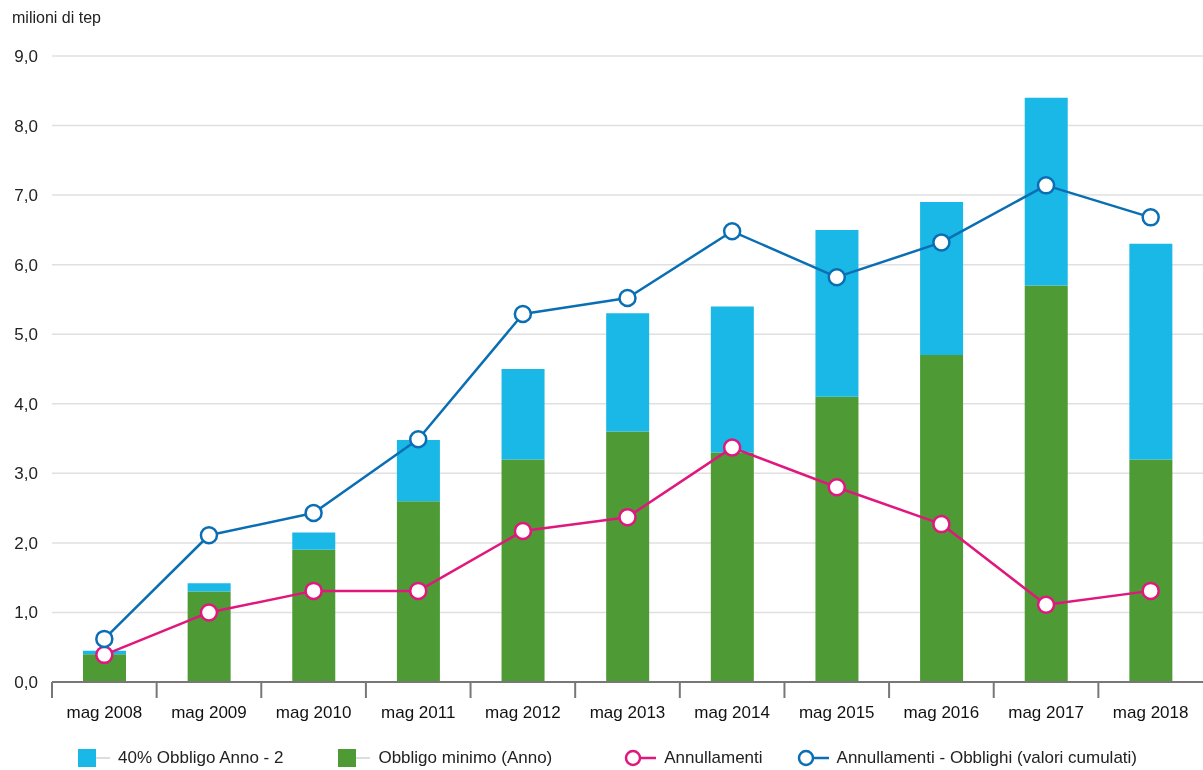  I want to click on legend-label: Obbligo minimo (Anno), so click(465, 758).